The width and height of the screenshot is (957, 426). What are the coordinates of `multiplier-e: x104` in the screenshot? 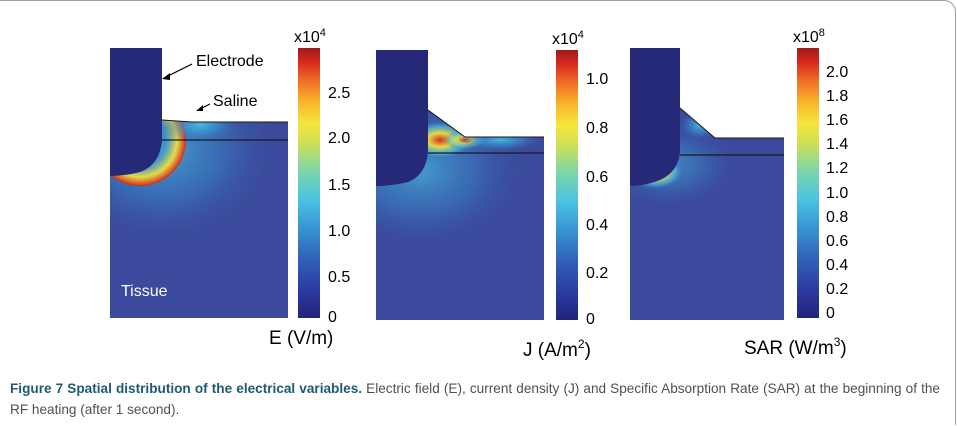 It's located at (310, 36).